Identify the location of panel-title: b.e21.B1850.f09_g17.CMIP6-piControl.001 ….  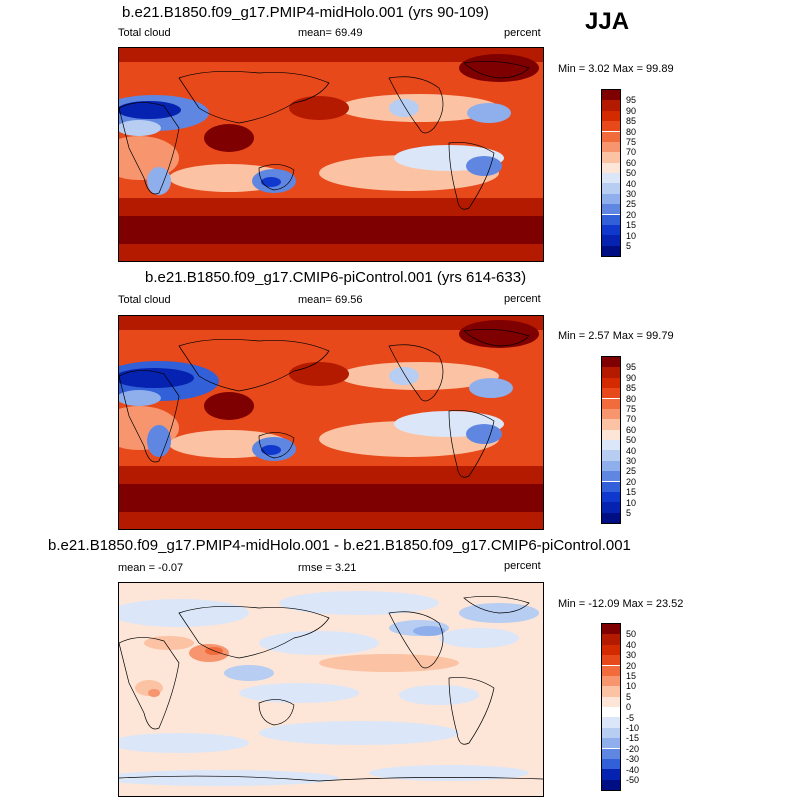
(336, 277).